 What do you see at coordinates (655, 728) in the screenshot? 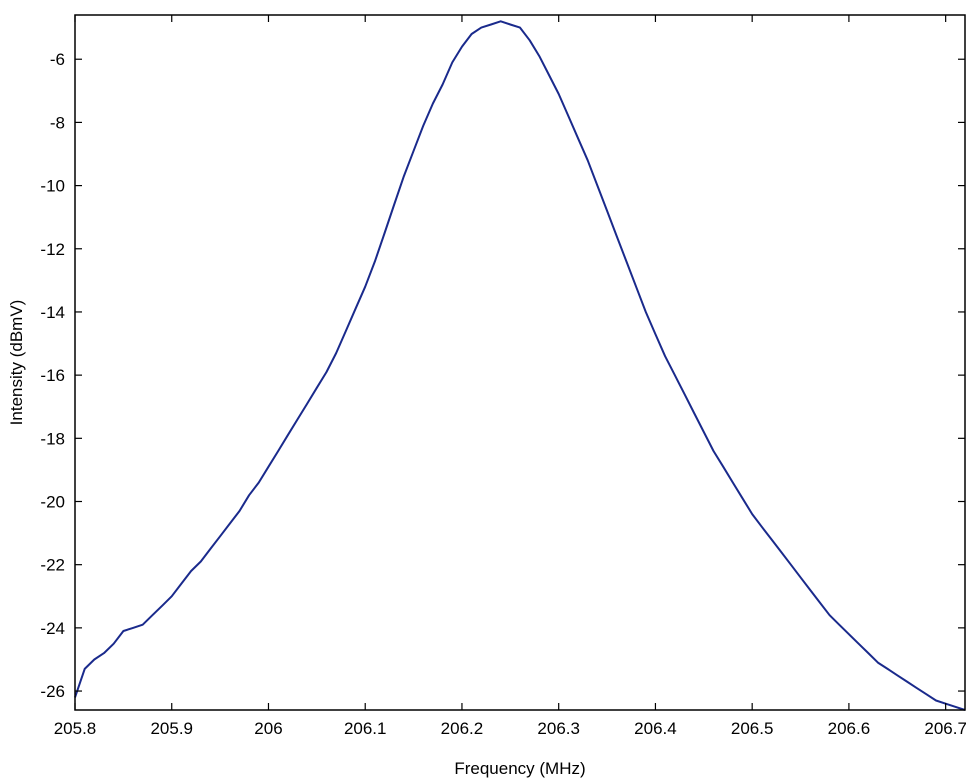
I see `x-tick-label: 206.4` at bounding box center [655, 728].